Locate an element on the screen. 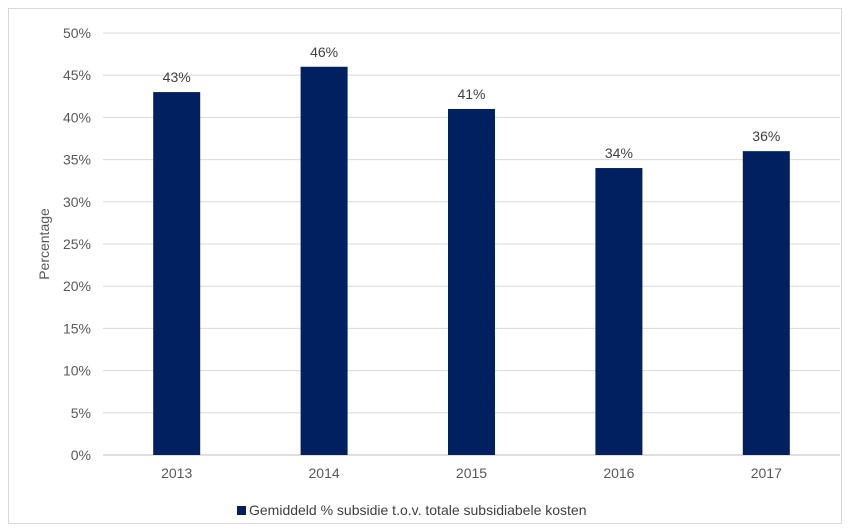  y-tick-label: 45% is located at coordinates (77, 75).